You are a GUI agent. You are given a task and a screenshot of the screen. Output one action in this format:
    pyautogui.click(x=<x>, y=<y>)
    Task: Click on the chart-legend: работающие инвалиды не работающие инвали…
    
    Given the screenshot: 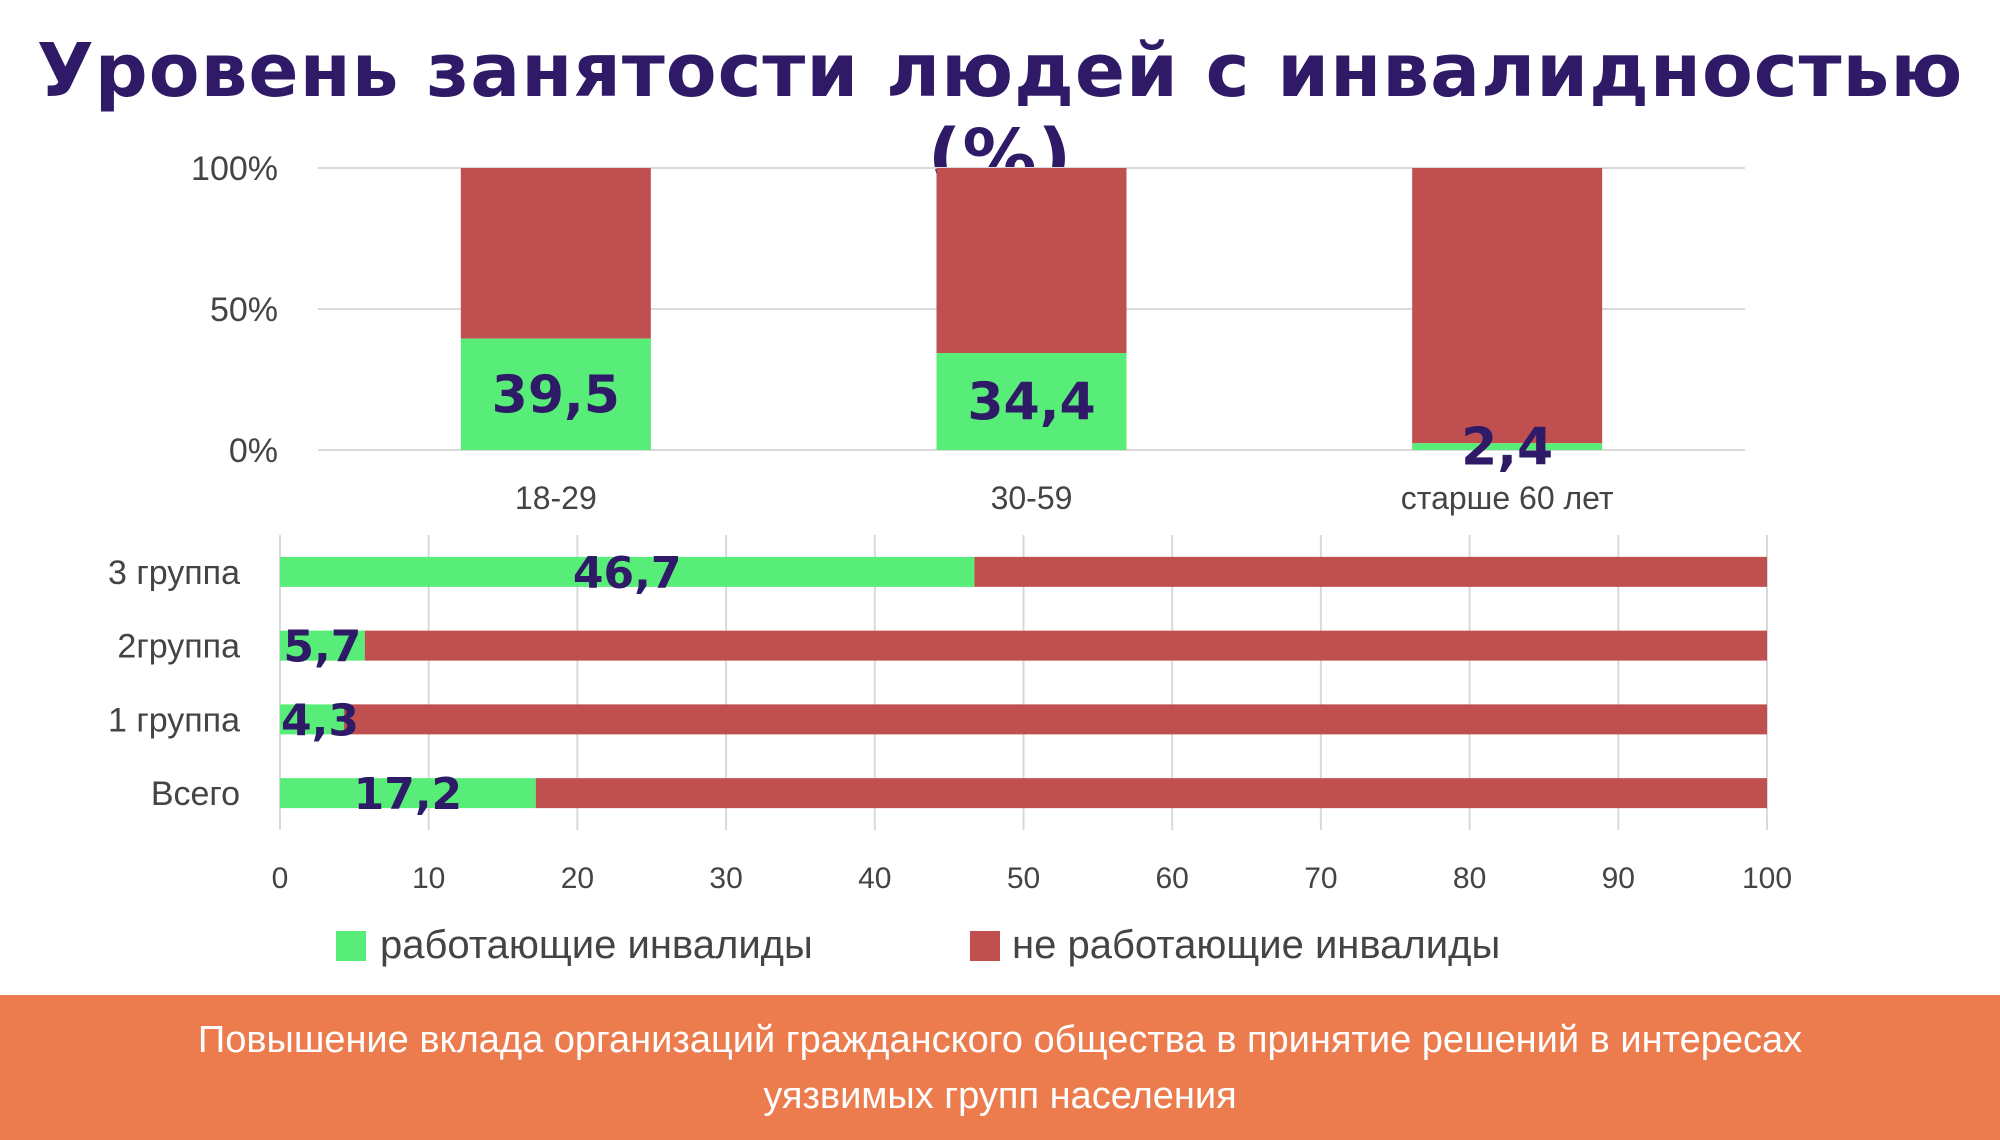 What is the action you would take?
    pyautogui.click(x=918, y=945)
    